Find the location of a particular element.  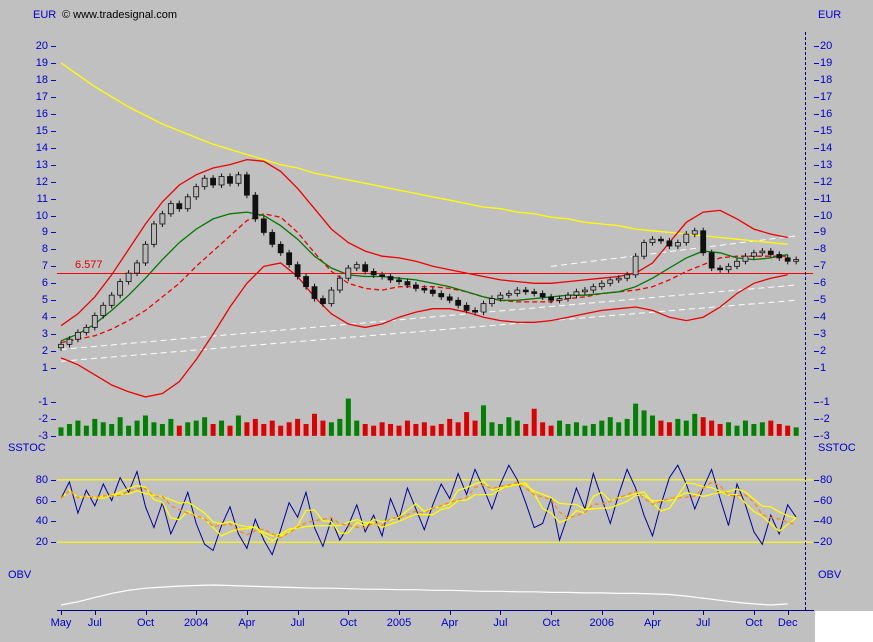

cursor-vertical-line is located at coordinates (805, 321).